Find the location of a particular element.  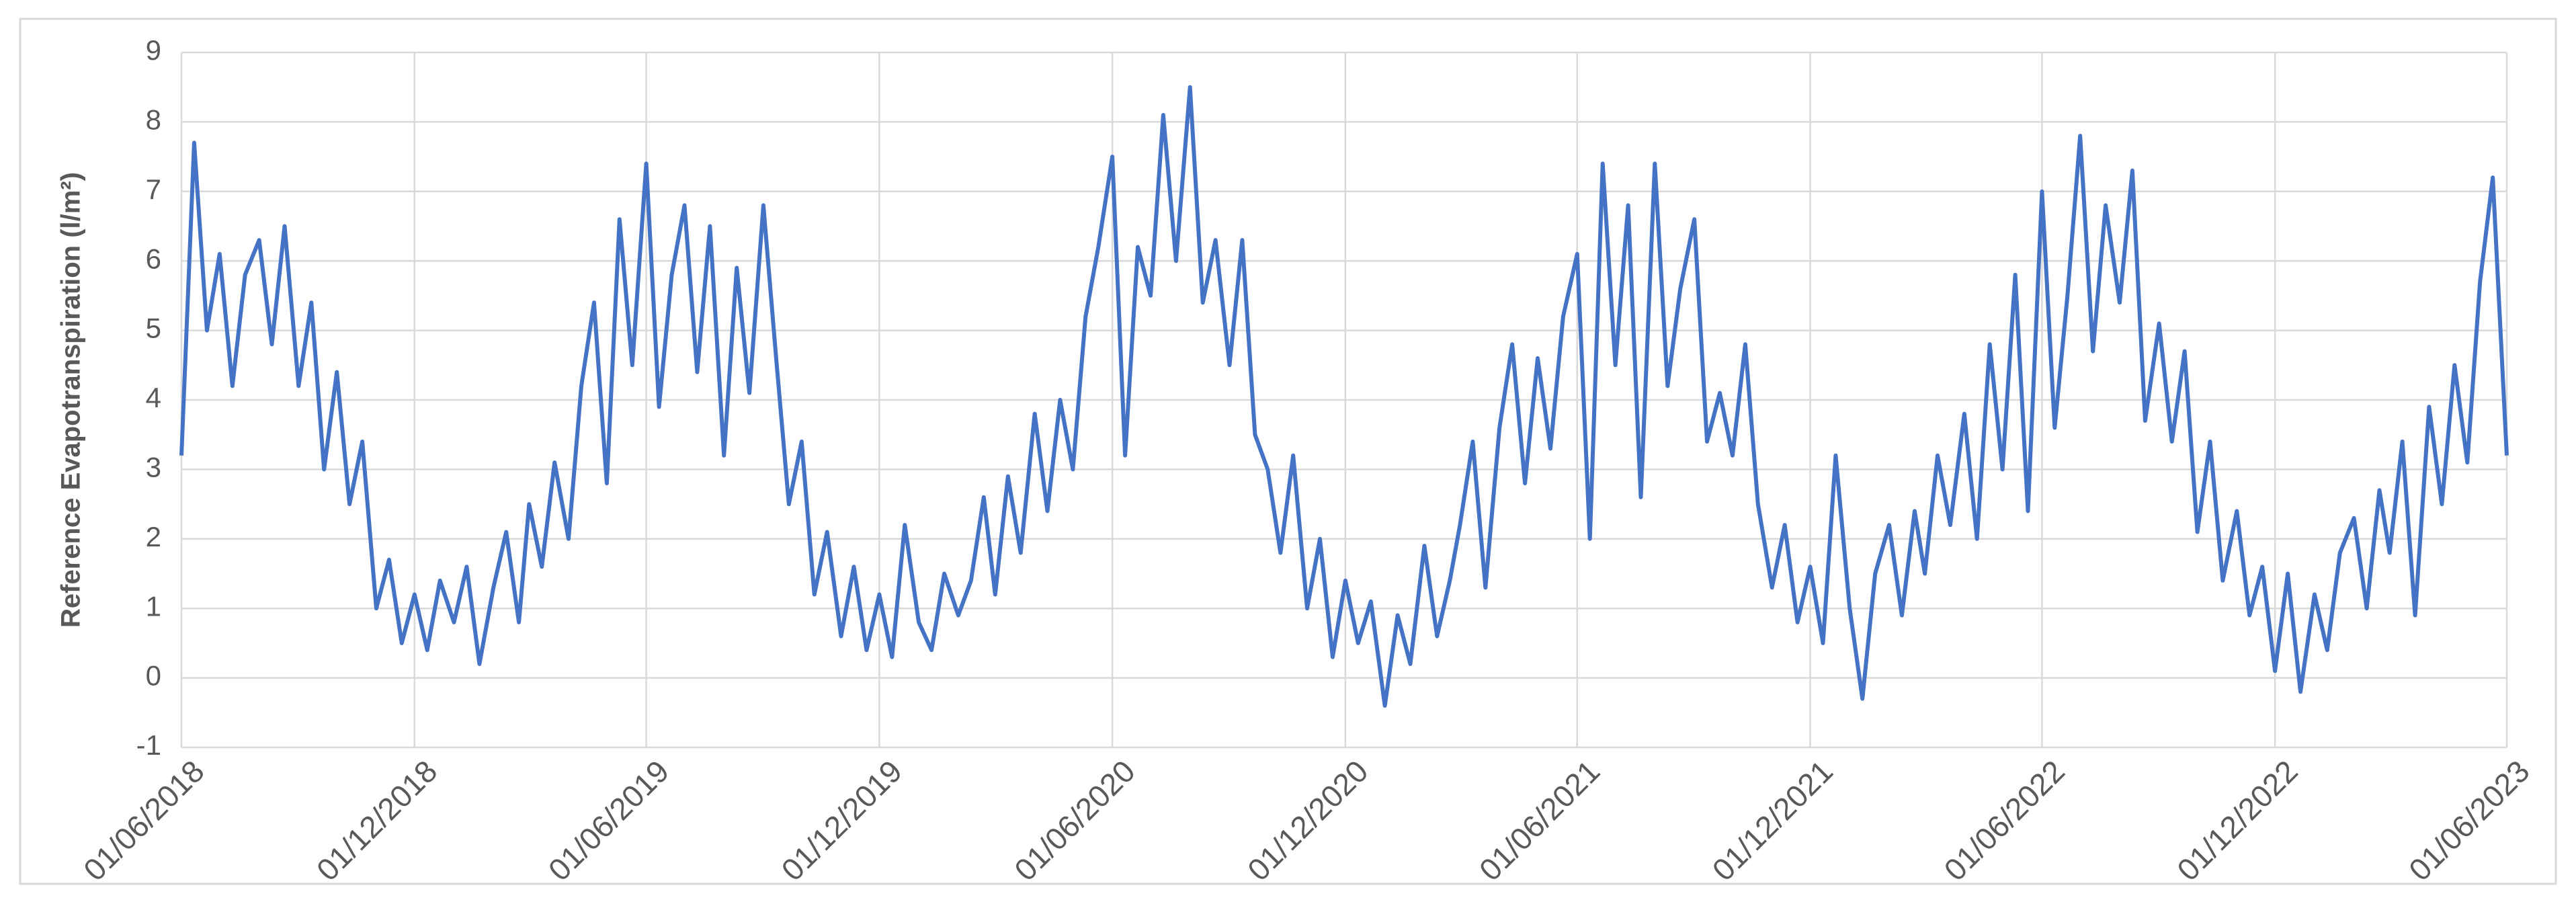

y-tick-label: 3 is located at coordinates (153, 467).